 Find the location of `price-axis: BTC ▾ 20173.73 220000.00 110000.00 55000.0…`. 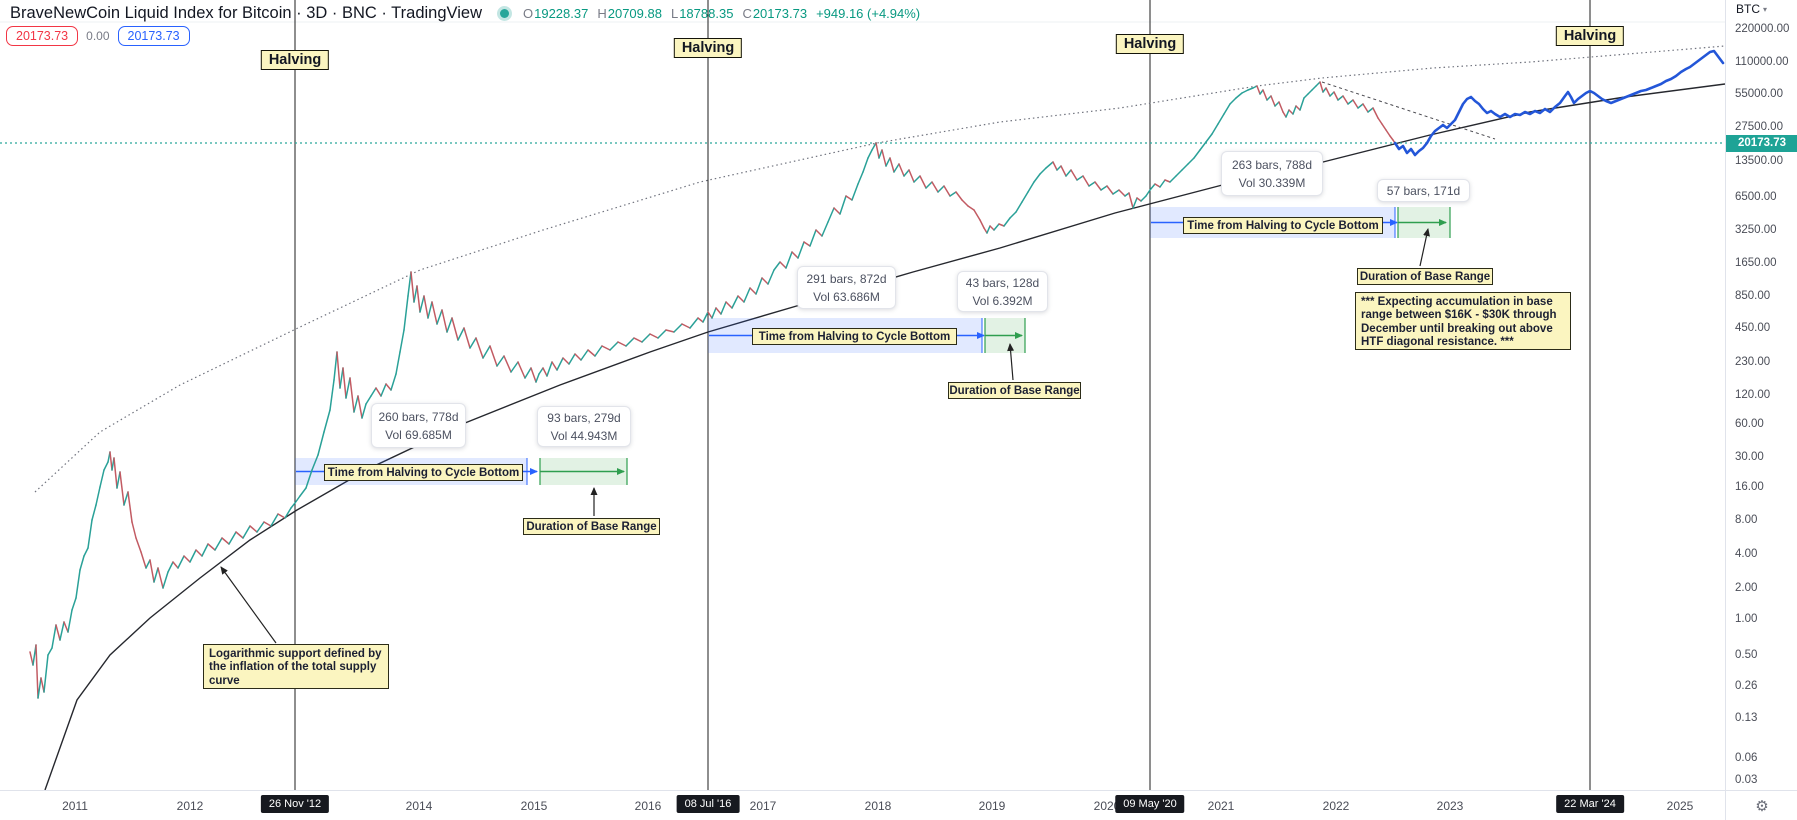

price-axis: BTC ▾ 20173.73 220000.00 110000.00 55000.0… is located at coordinates (1761, 395).